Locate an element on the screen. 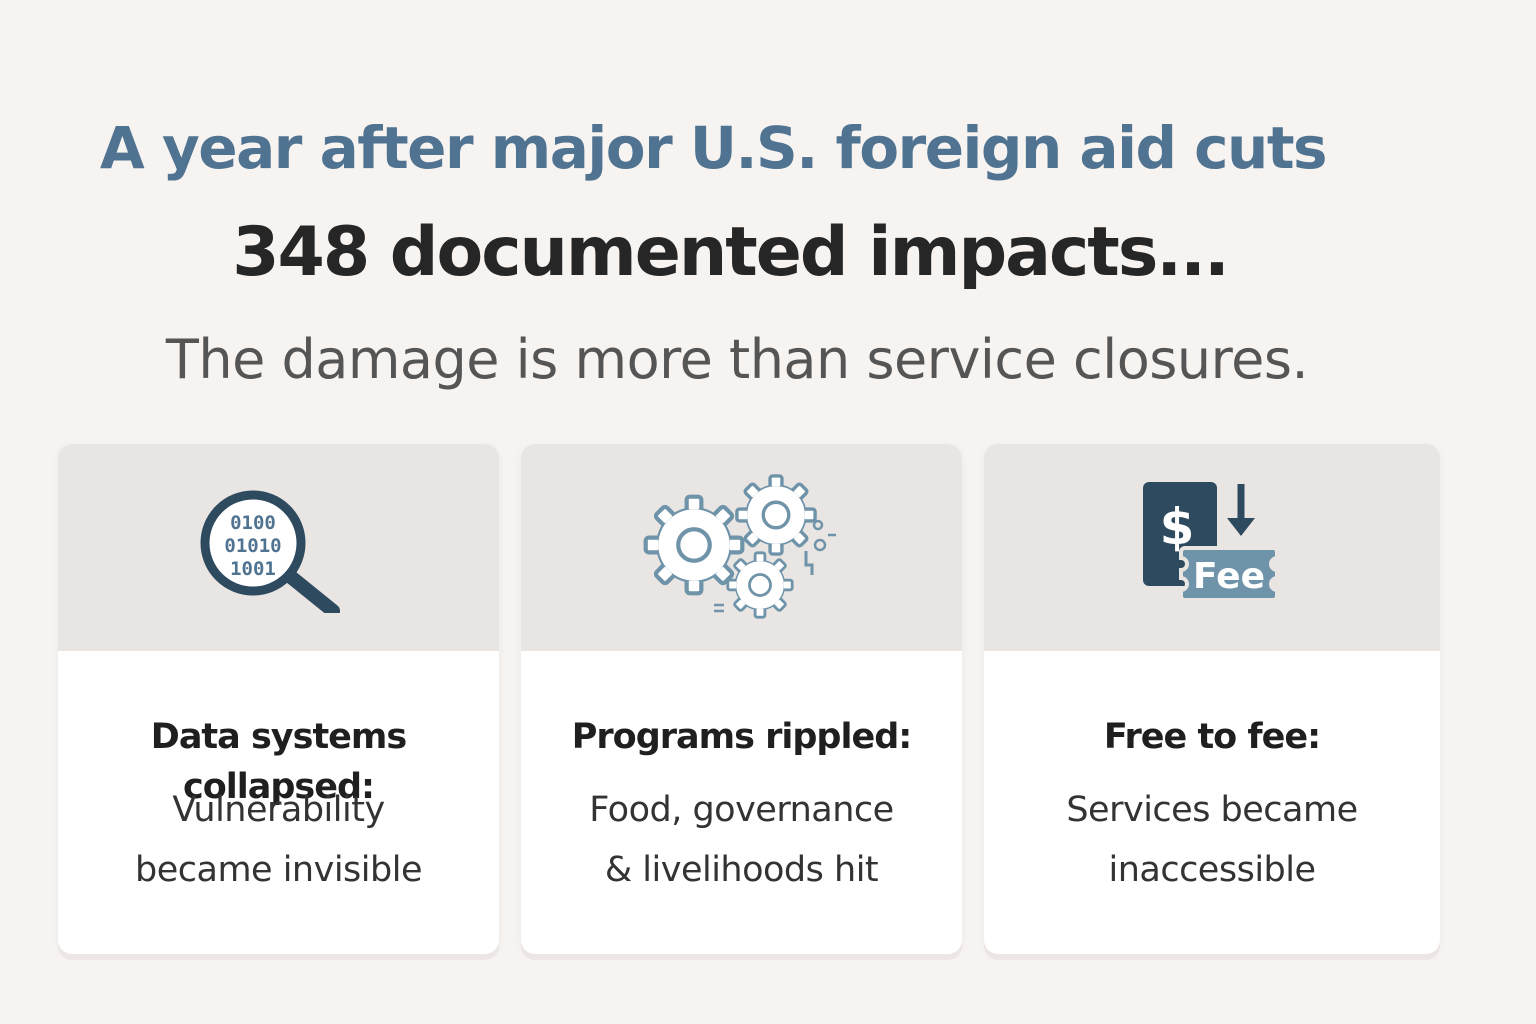 This screenshot has width=1536, height=1024. card-desc-line-2: inaccessible is located at coordinates (1212, 870).